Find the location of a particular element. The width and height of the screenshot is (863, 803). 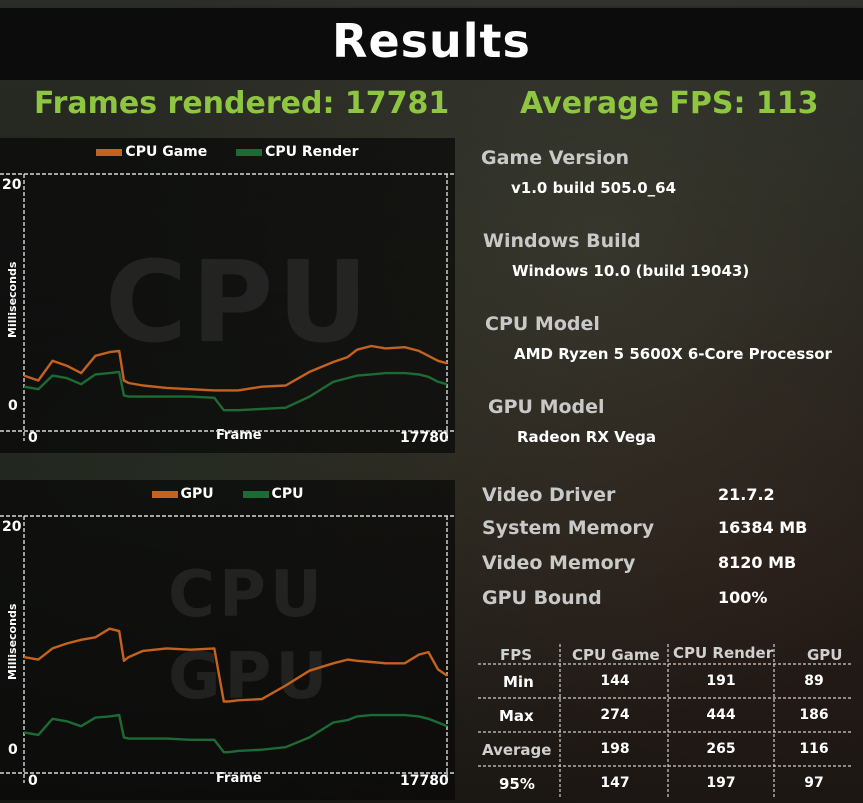

fps-table-header-gpu: GPU is located at coordinates (825, 655).